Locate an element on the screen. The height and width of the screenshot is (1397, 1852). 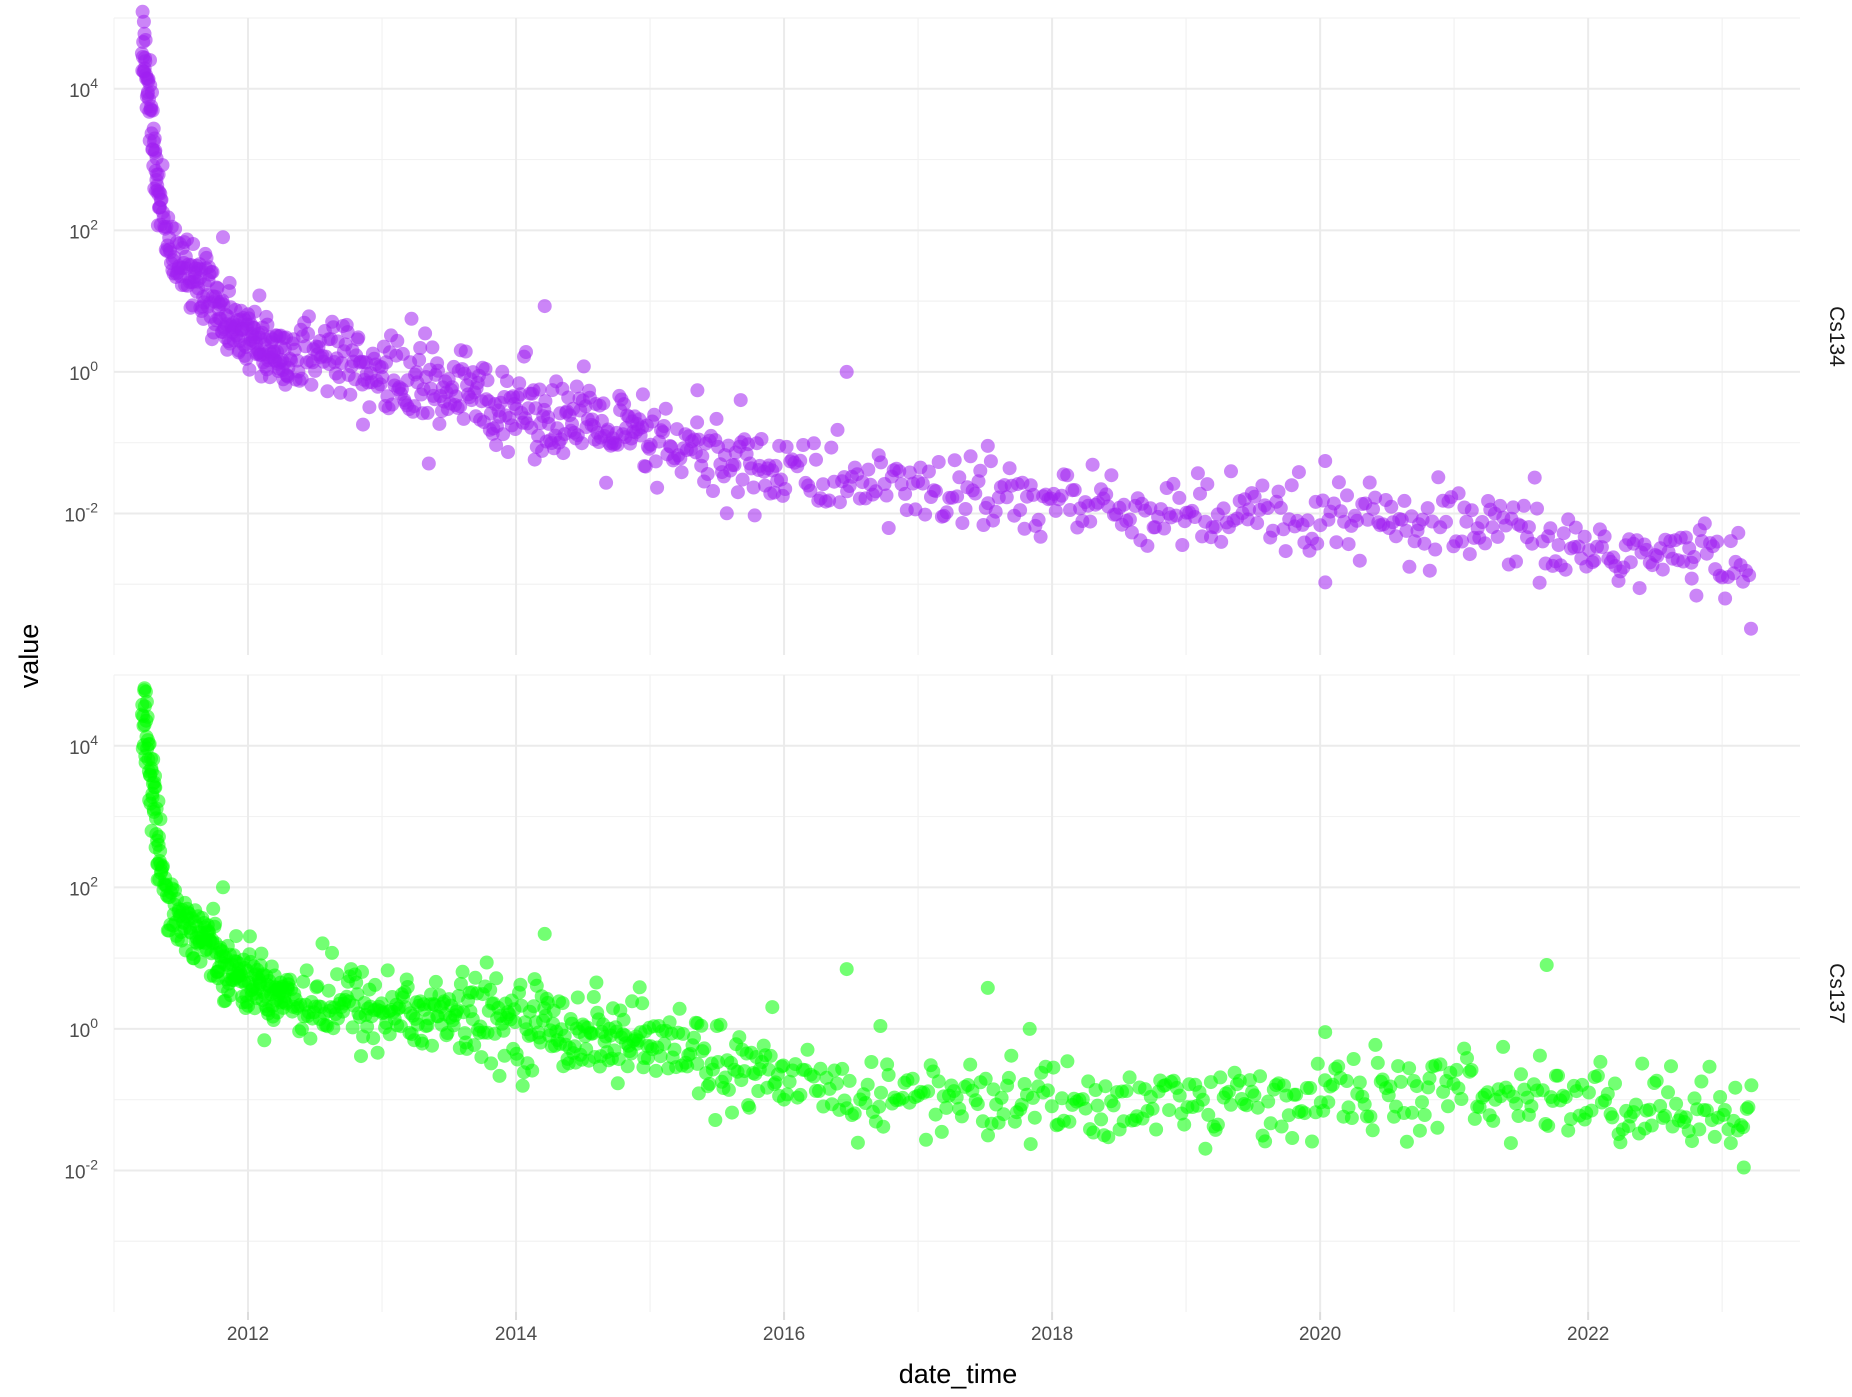
y-tick-exponent: 0 is located at coordinates (94, 1023).